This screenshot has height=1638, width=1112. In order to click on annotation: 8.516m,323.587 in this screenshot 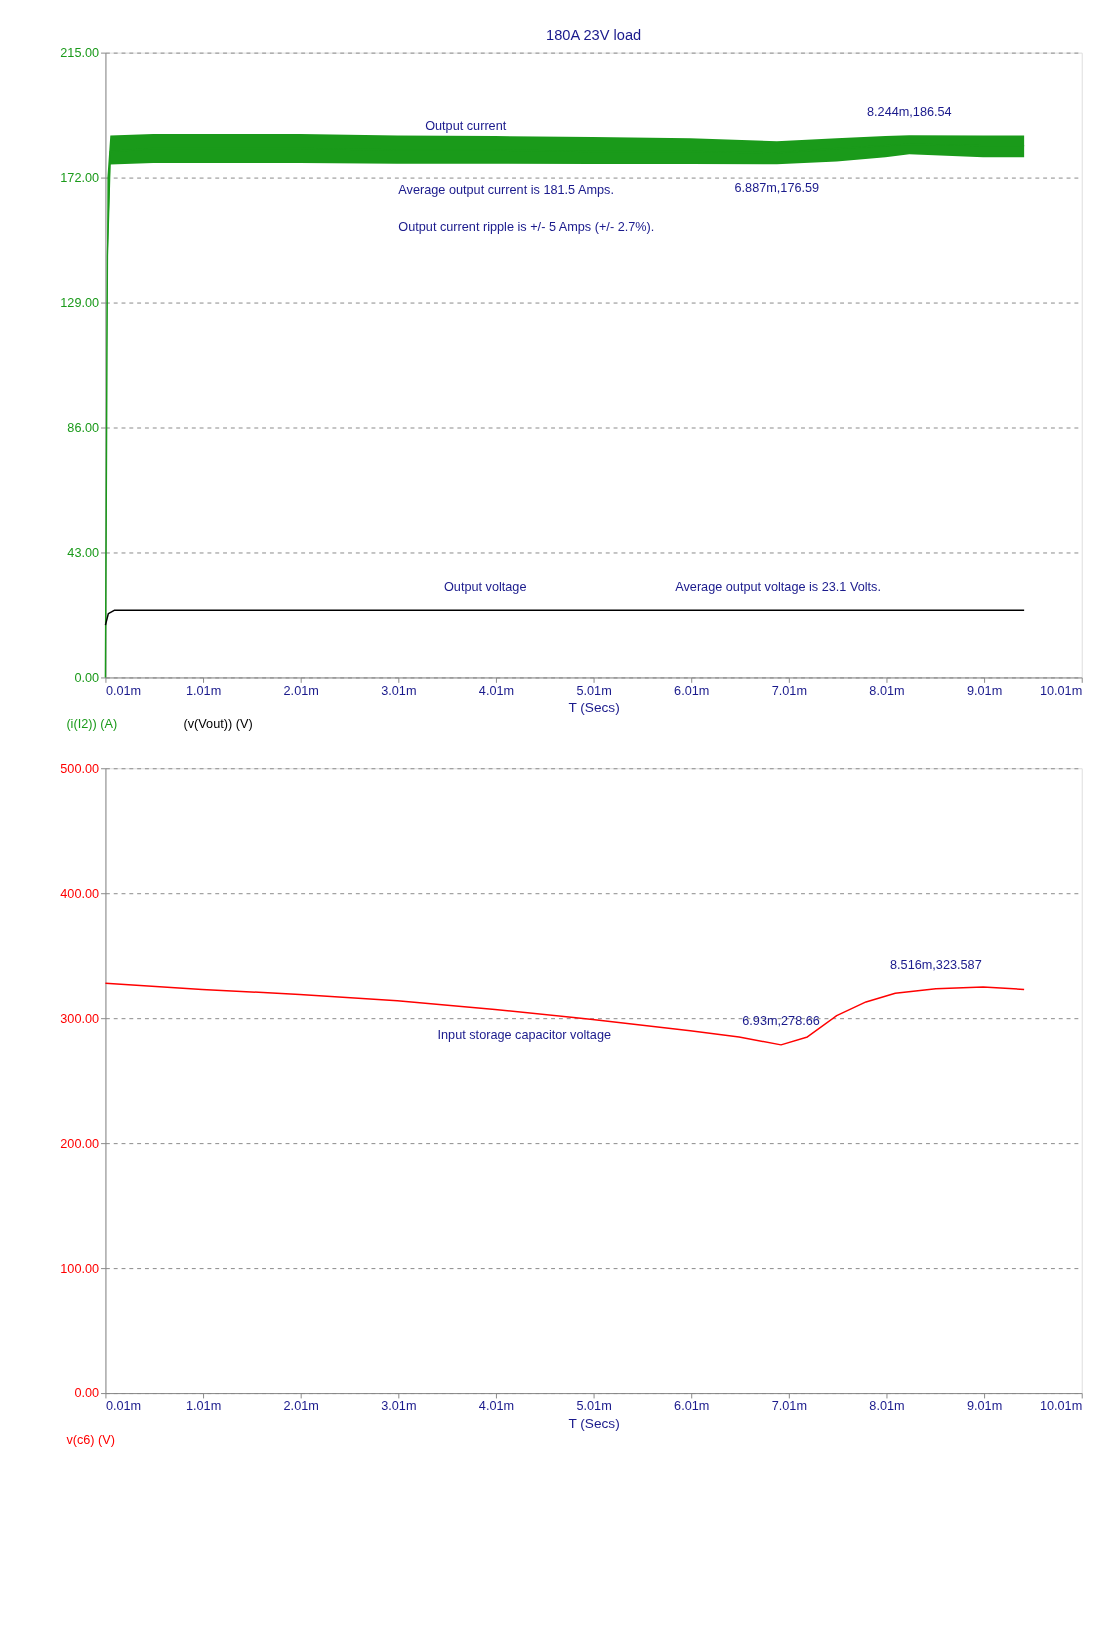, I will do `click(936, 965)`.